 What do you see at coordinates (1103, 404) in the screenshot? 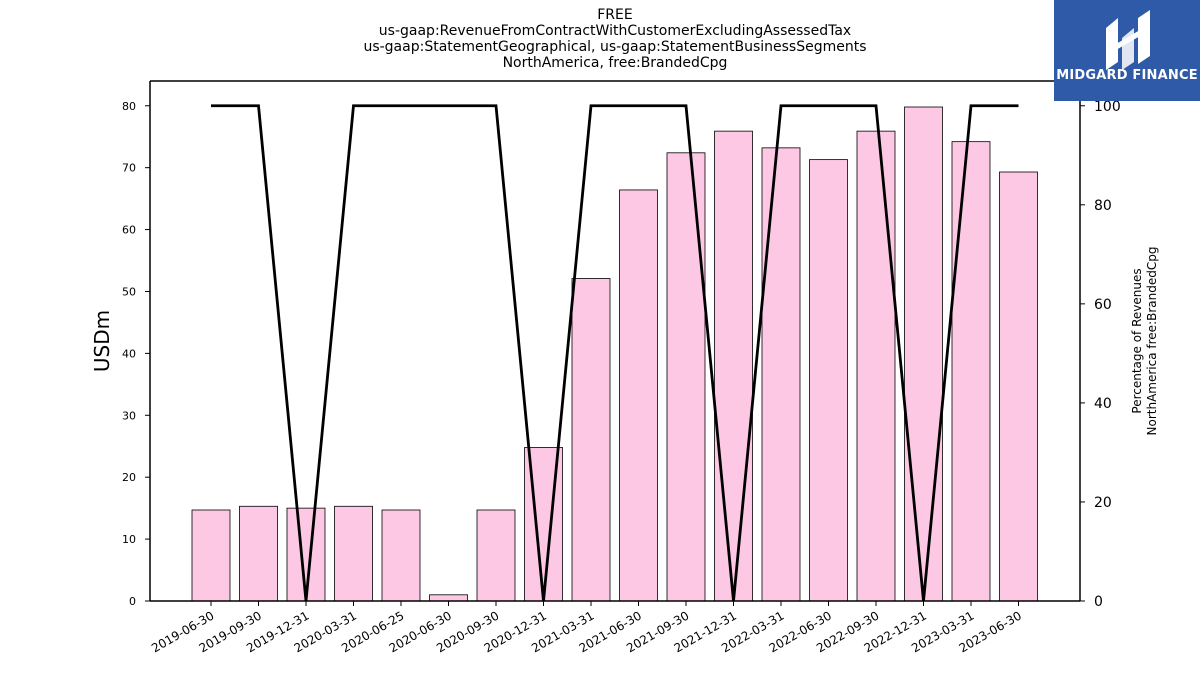
I see `y-right-tick-label: 40` at bounding box center [1103, 404].